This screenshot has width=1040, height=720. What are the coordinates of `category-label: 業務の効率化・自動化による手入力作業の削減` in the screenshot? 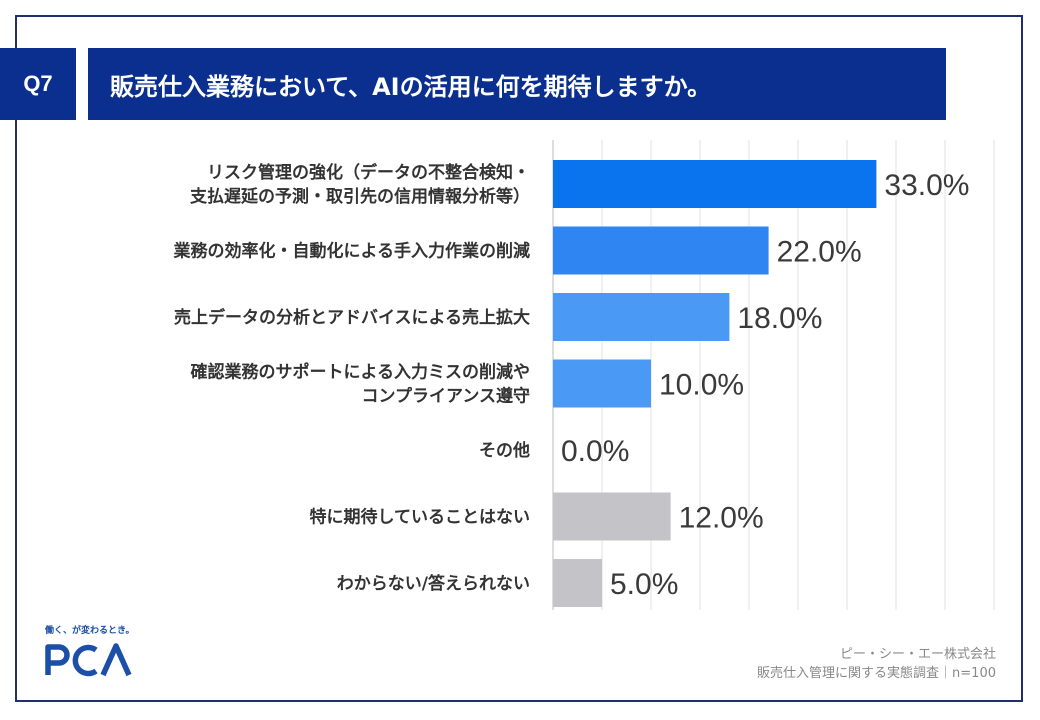 It's located at (352, 251).